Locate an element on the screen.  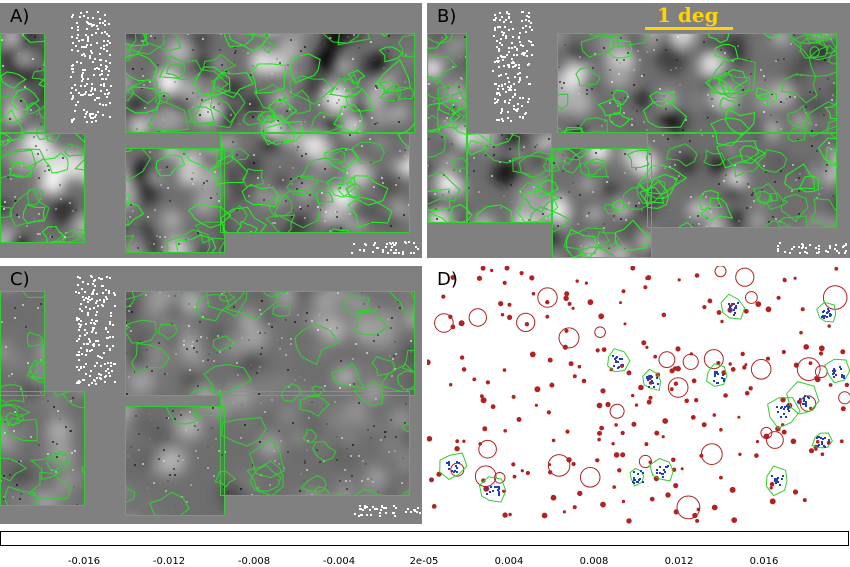
scale-bar-label: 1 deg is located at coordinates (688, 15).